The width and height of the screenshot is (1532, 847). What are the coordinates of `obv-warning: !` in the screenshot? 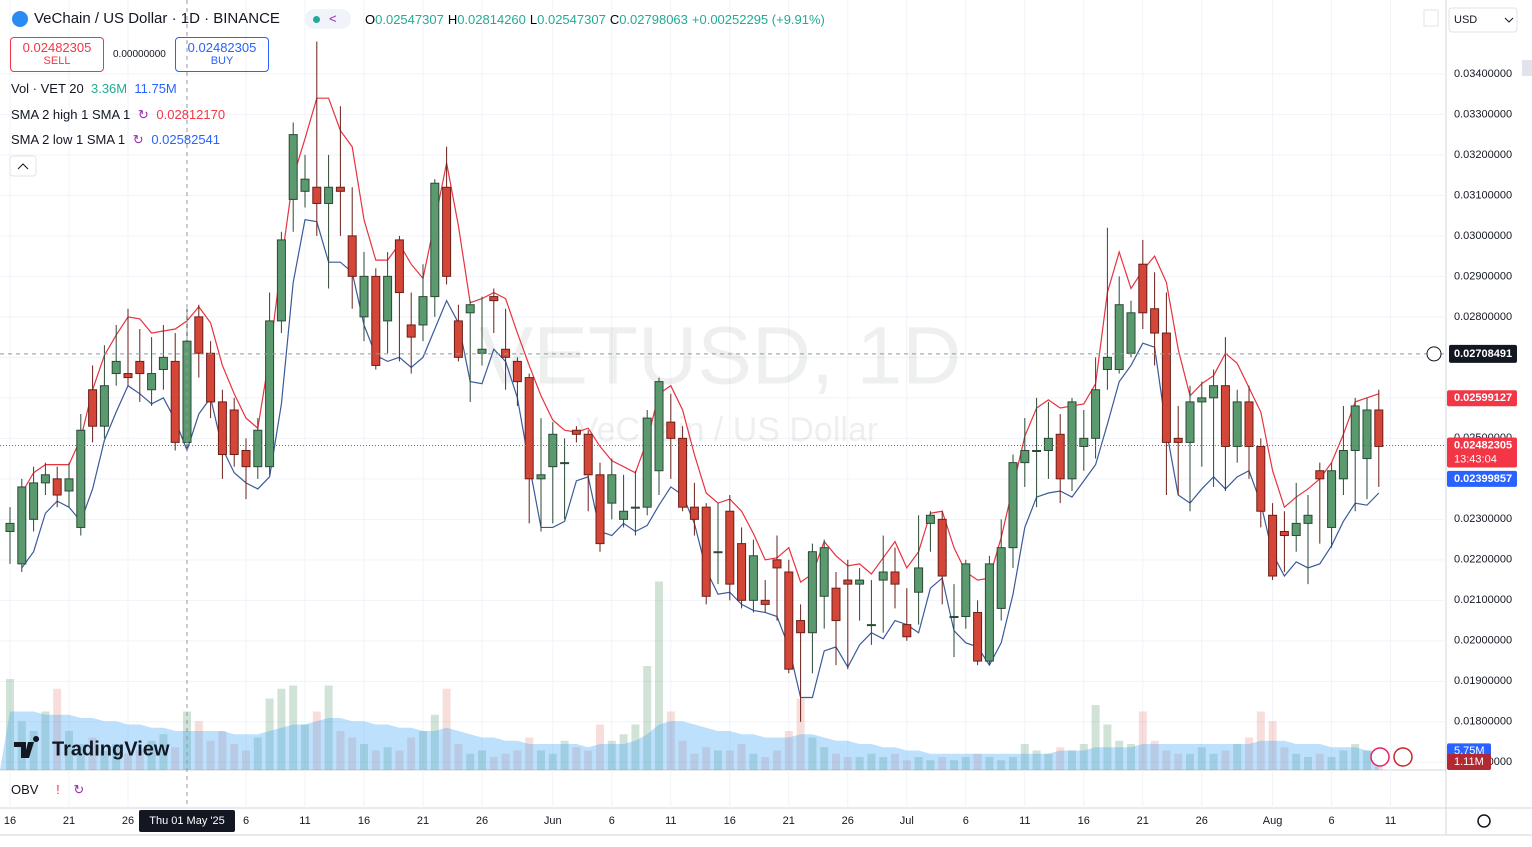 It's located at (58, 789).